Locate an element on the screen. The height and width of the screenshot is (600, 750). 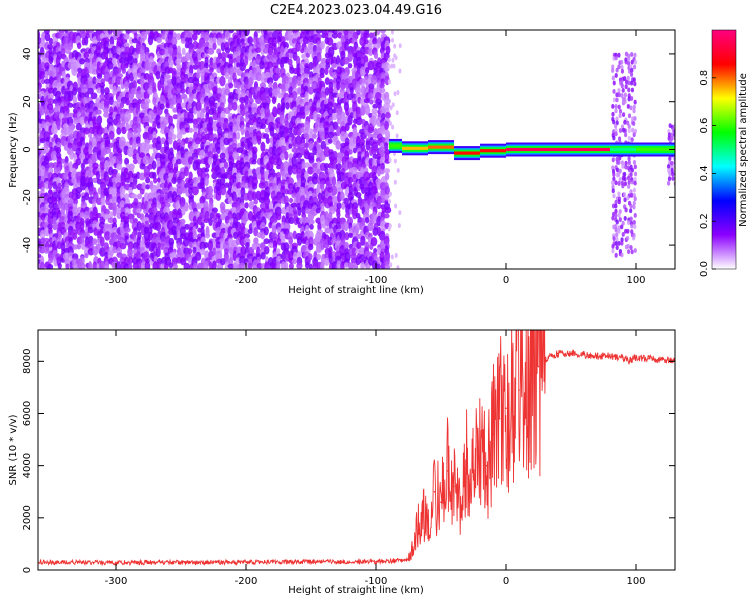
colorbar-gradient is located at coordinates (724, 149).